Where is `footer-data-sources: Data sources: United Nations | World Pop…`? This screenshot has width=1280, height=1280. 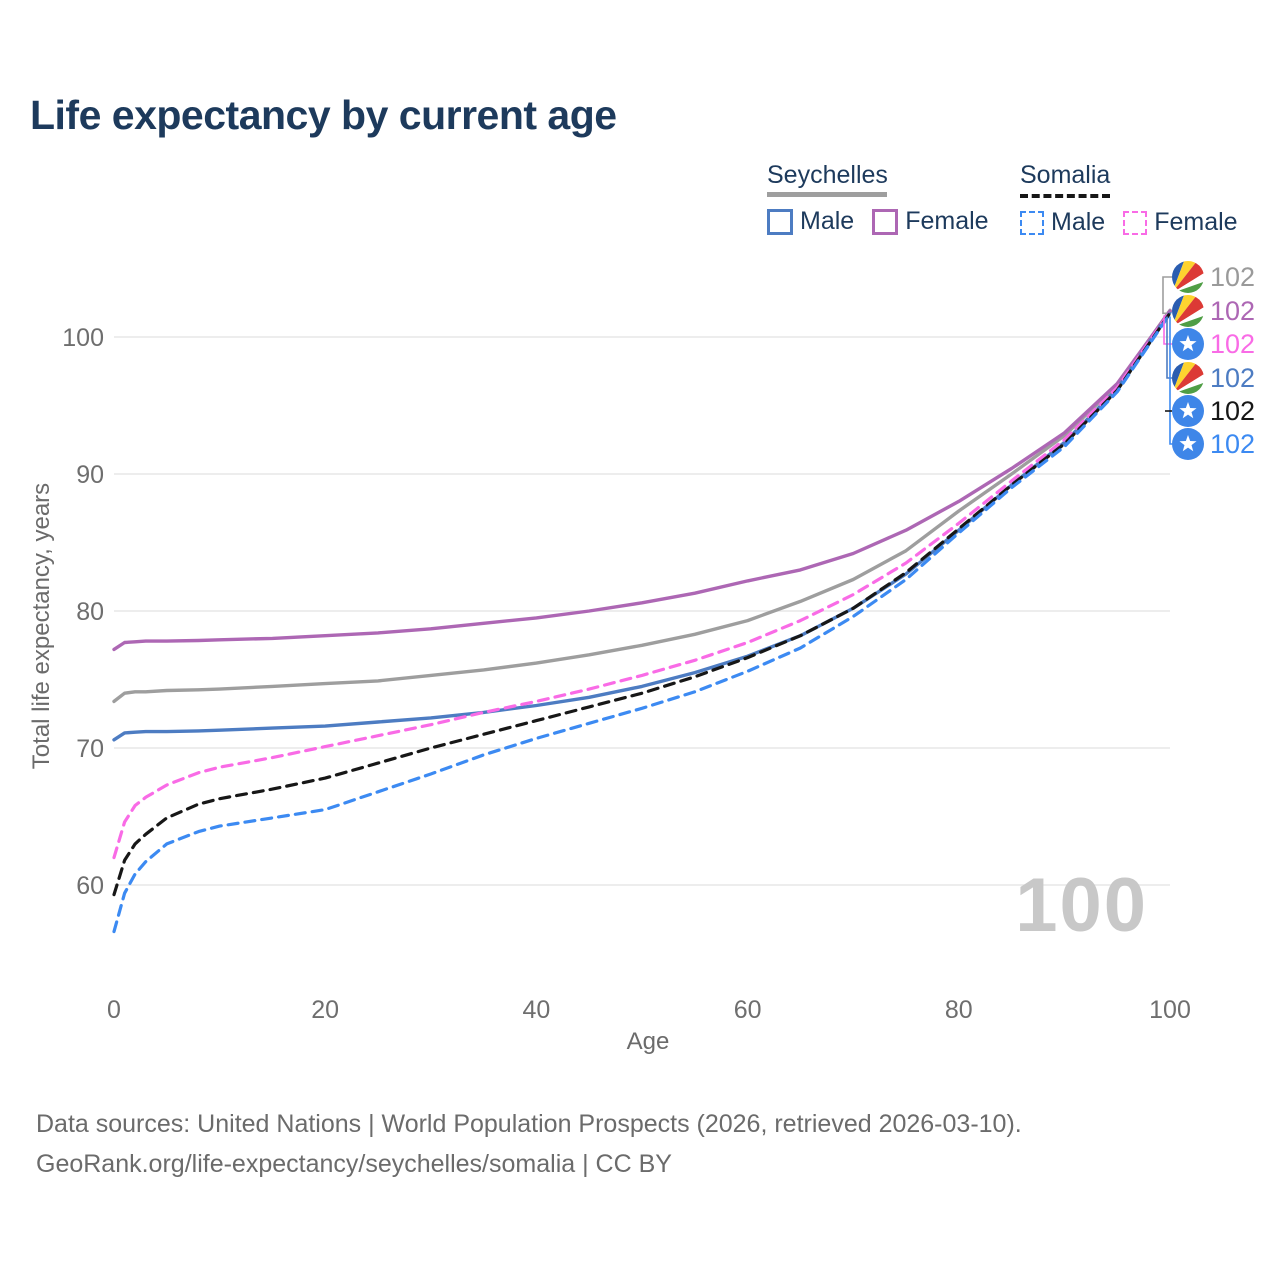
footer-data-sources: Data sources: United Nations | World Pop… is located at coordinates (529, 1124).